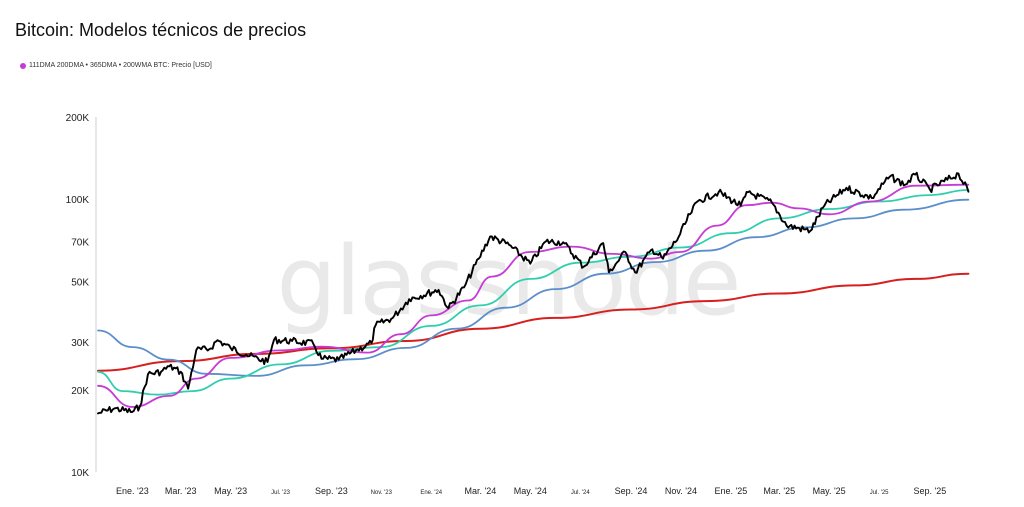 This screenshot has height=507, width=1024. Describe the element at coordinates (132, 491) in the screenshot. I see `x-tick-label: Ene. '23` at that location.